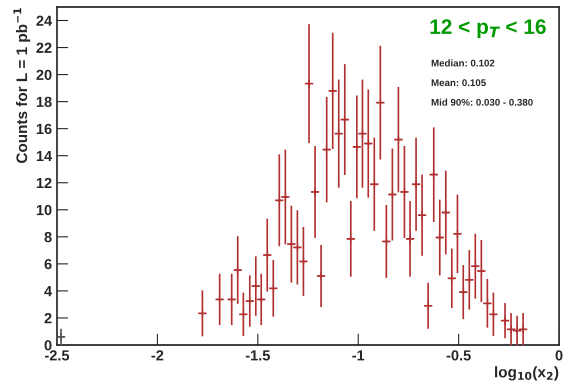 The width and height of the screenshot is (567, 384). I want to click on y-tick-label: 24, so click(44, 21).